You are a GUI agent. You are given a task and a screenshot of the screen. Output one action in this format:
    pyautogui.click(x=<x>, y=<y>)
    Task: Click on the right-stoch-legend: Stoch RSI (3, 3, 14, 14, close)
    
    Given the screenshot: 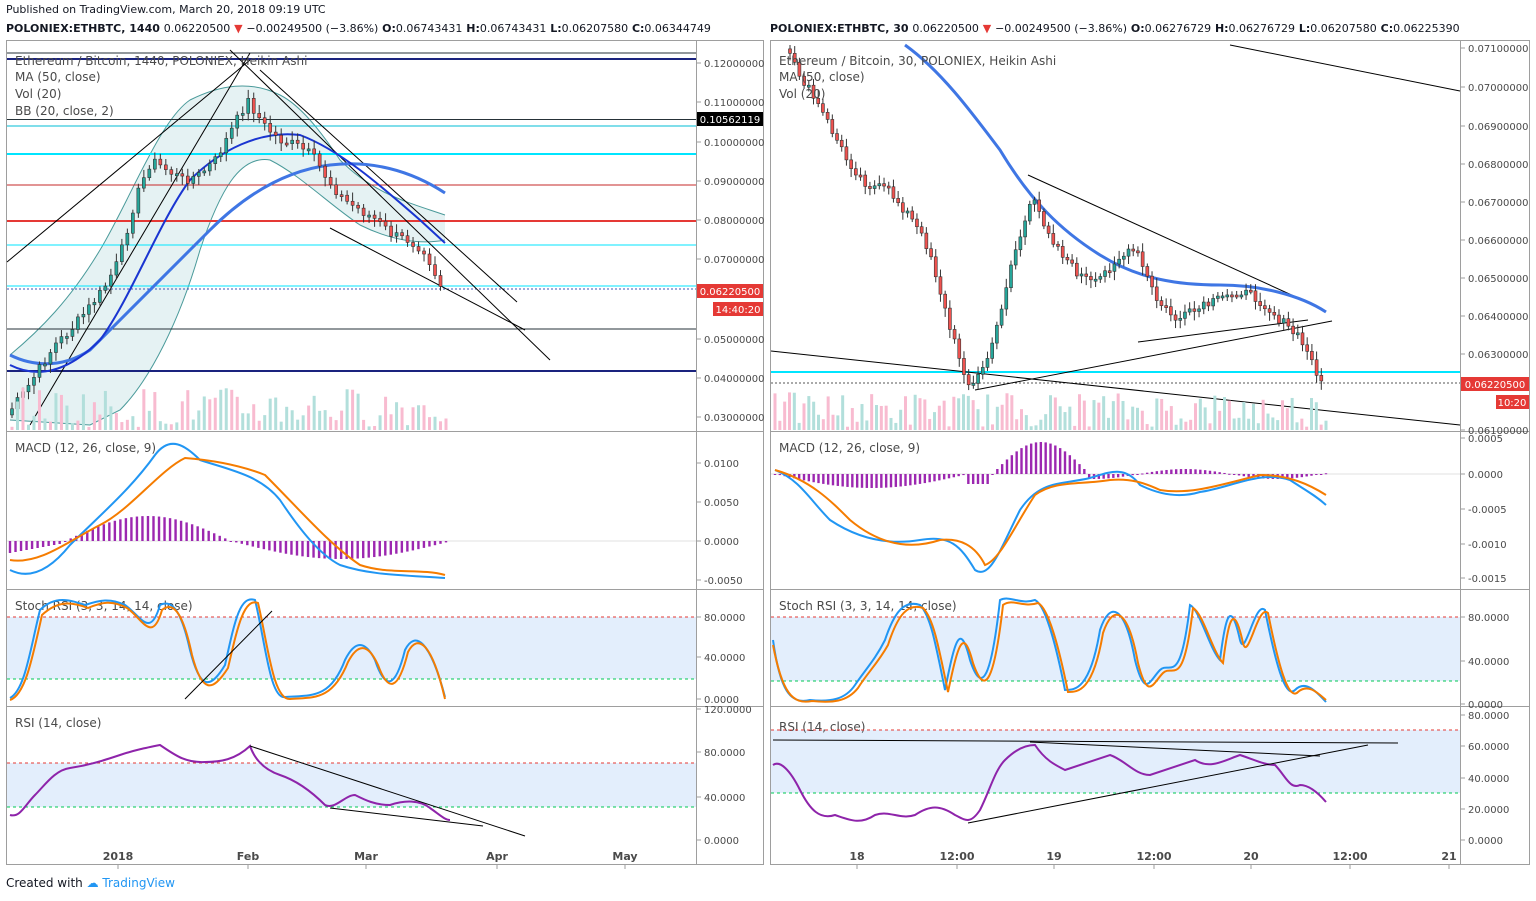 What is the action you would take?
    pyautogui.click(x=868, y=606)
    